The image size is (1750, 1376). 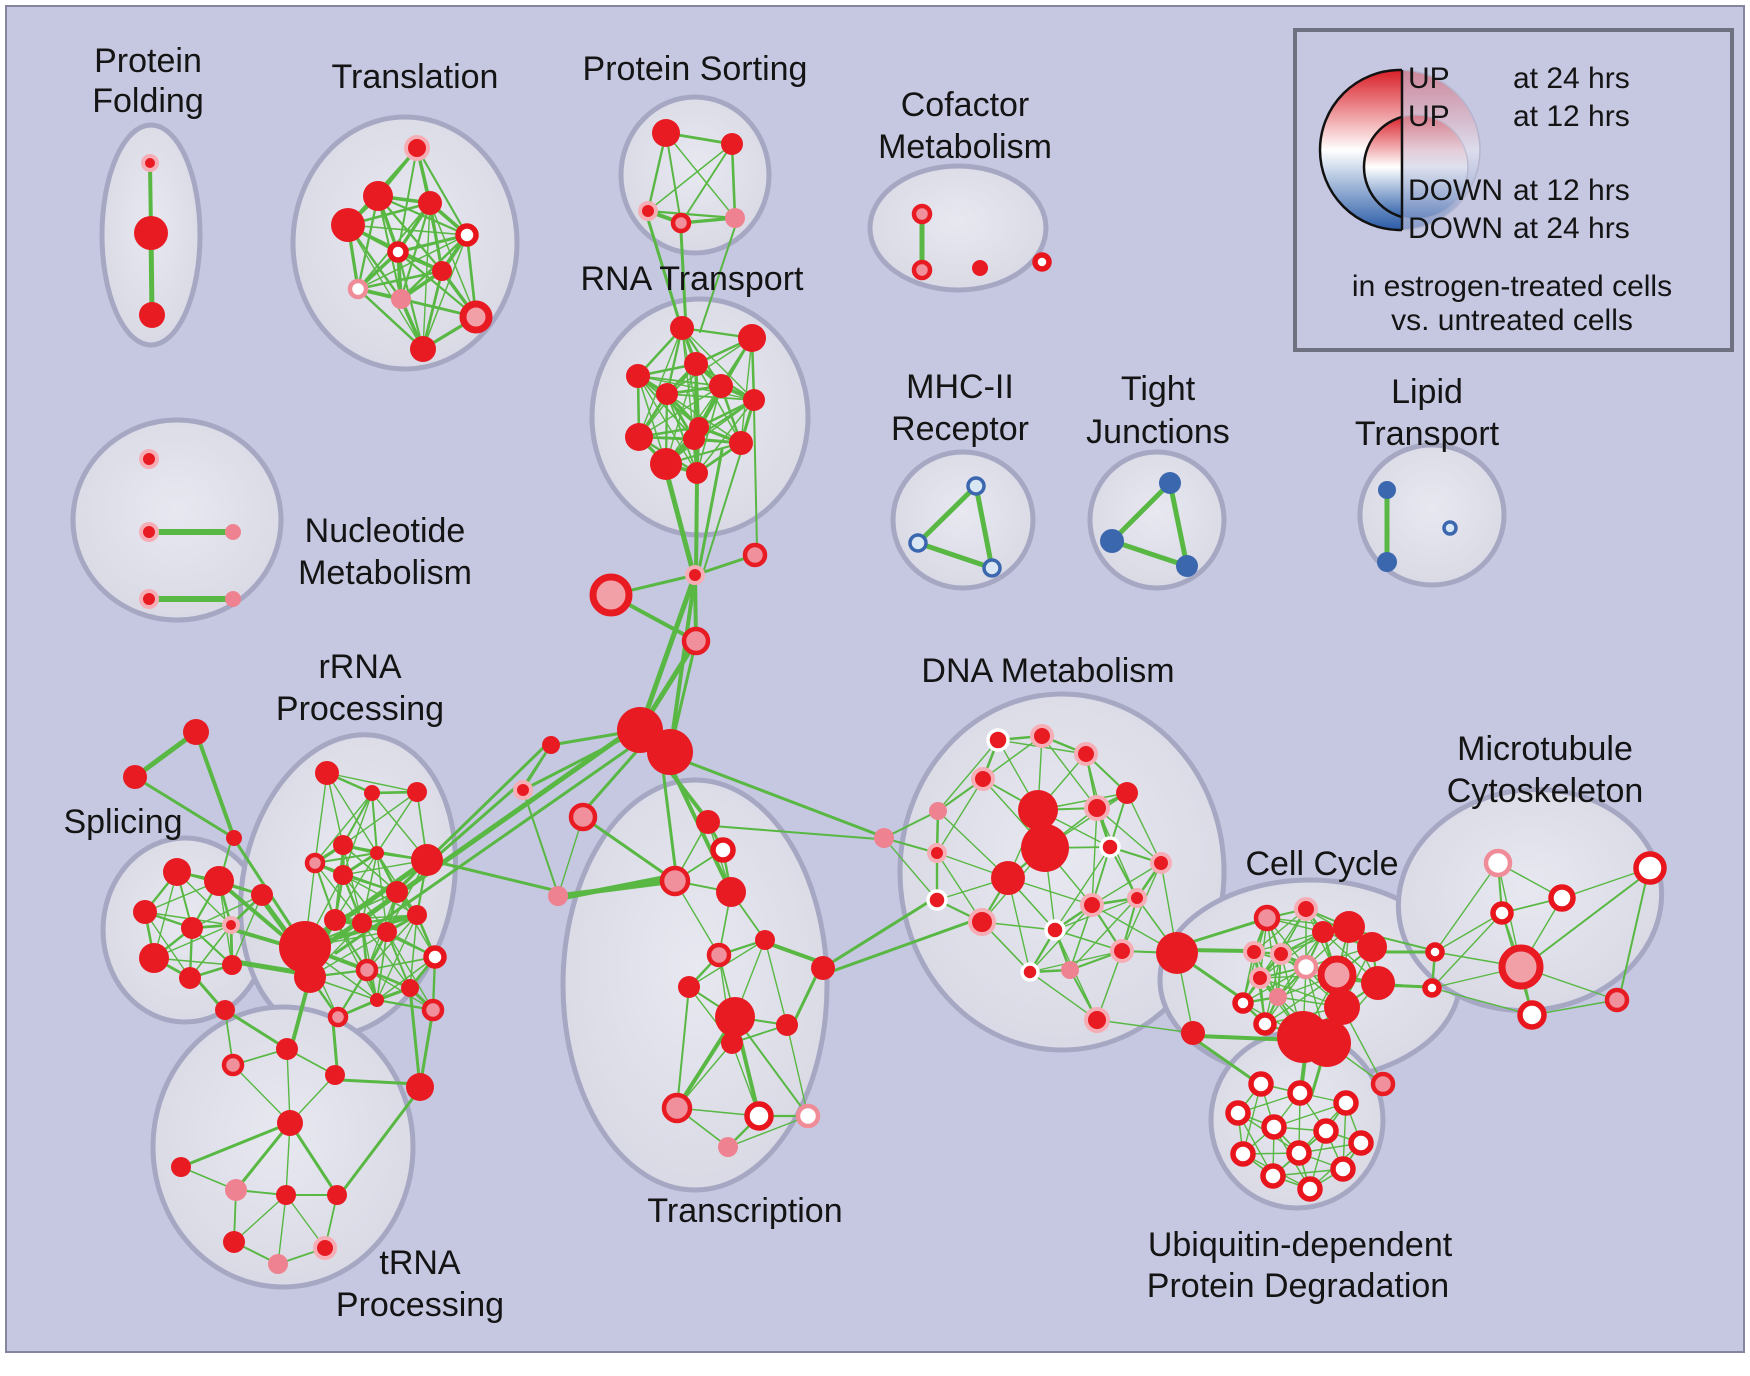 What do you see at coordinates (1432, 515) in the screenshot?
I see `cluster-ellipse-lipid-transport` at bounding box center [1432, 515].